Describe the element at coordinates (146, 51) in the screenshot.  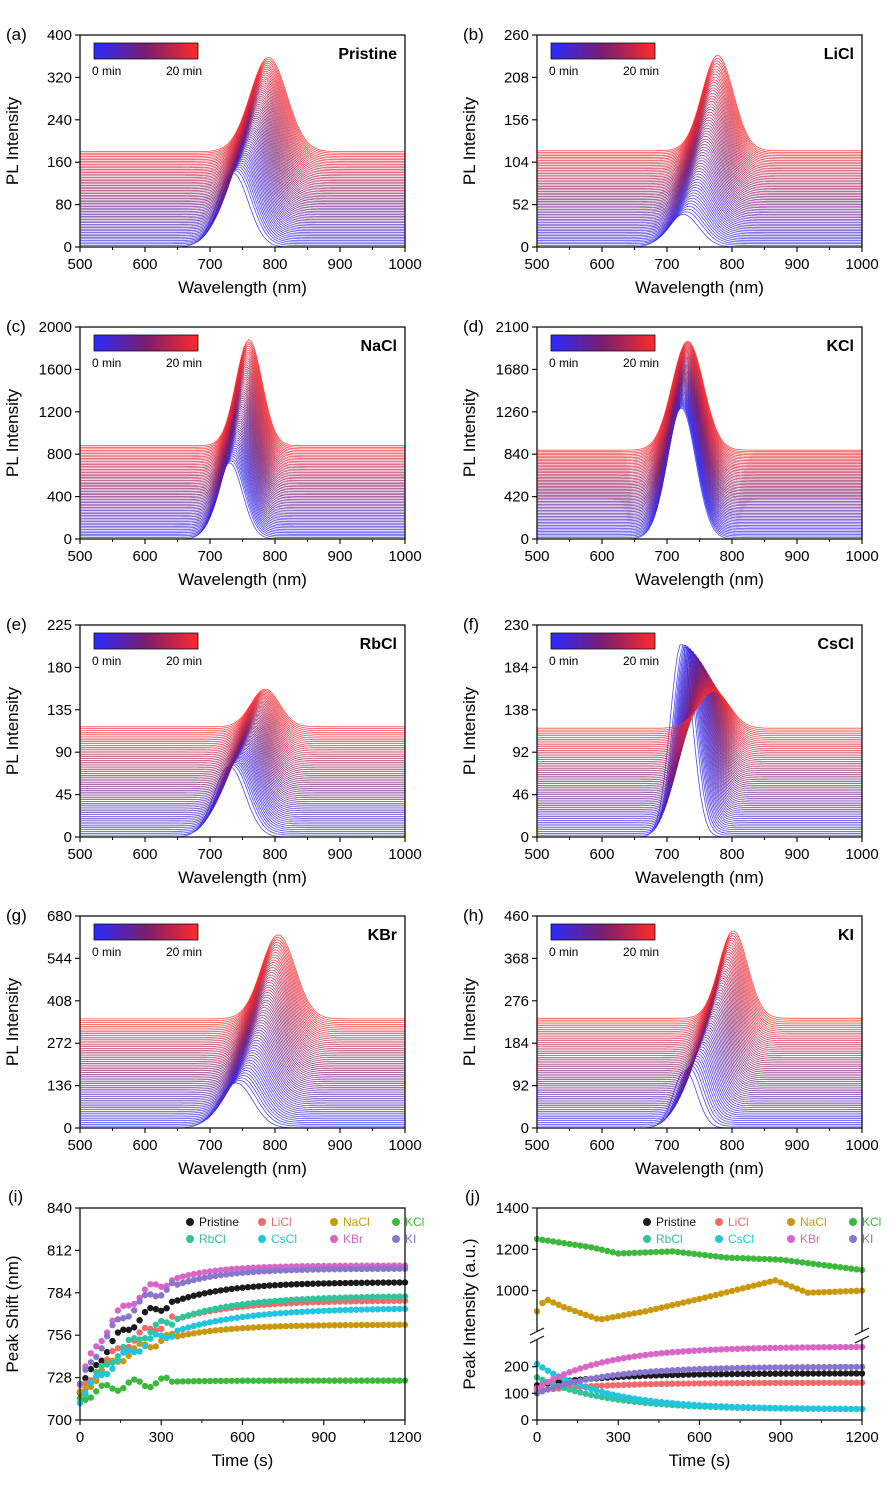
I see `colorbar` at that location.